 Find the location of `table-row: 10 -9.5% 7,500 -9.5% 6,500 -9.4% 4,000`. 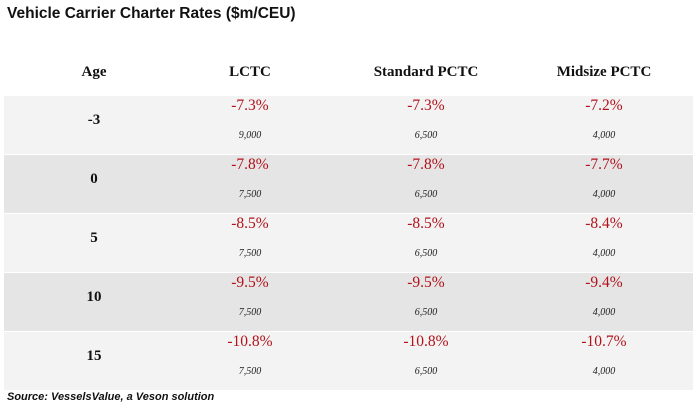

table-row: 10 -9.5% 7,500 -9.5% 6,500 -9.4% 4,000 is located at coordinates (348, 301).